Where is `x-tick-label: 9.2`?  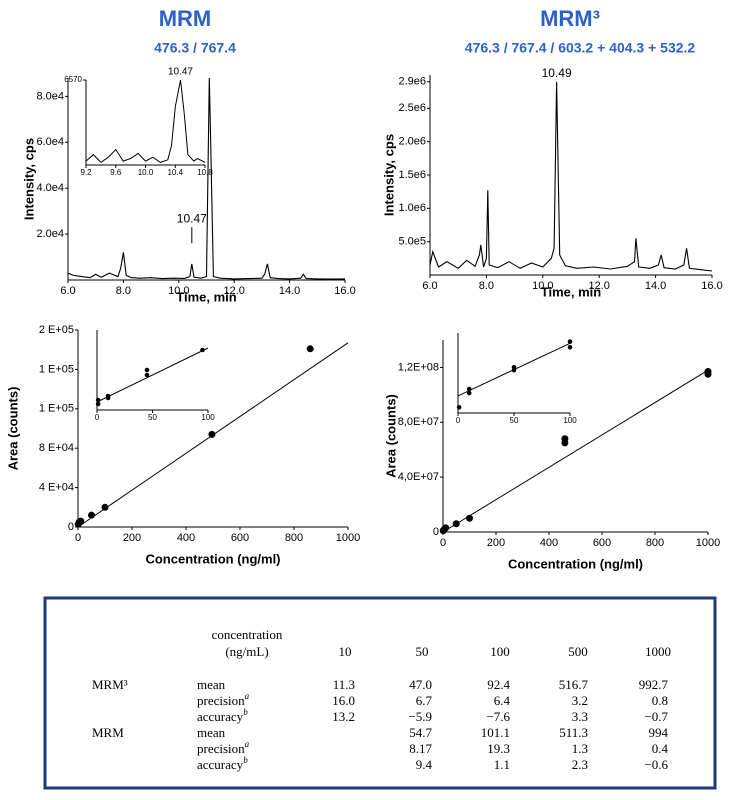
x-tick-label: 9.2 is located at coordinates (86, 172).